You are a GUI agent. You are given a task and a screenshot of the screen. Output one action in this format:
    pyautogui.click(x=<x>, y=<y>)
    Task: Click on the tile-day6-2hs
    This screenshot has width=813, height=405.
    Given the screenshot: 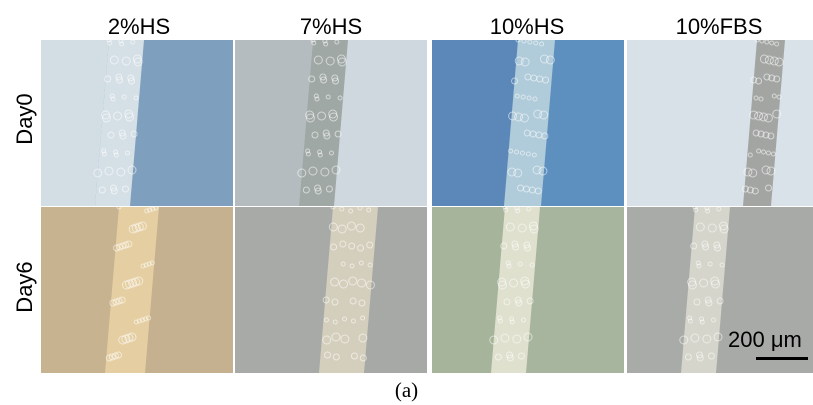 What is the action you would take?
    pyautogui.click(x=137, y=290)
    